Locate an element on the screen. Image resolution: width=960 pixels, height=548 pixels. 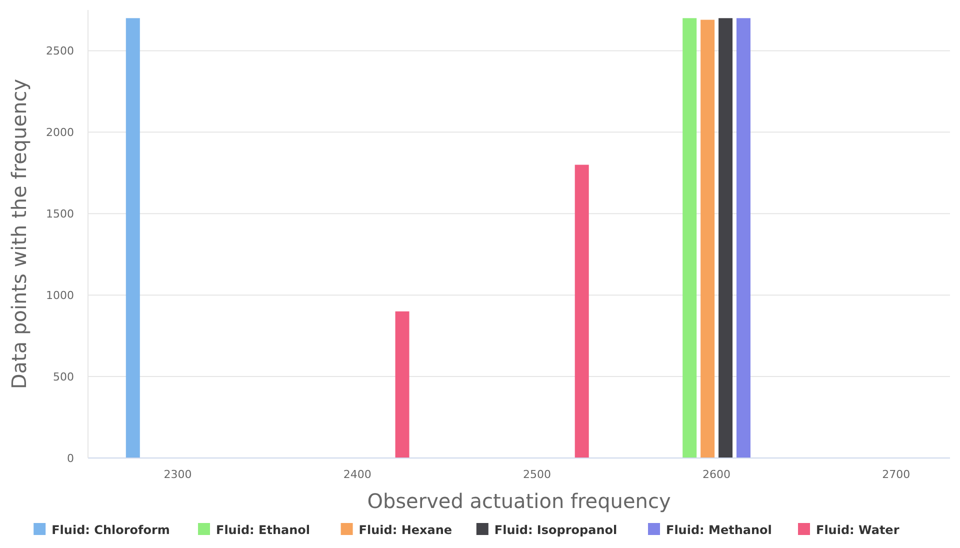
legend-label: Fluid: Methanol is located at coordinates (719, 530).